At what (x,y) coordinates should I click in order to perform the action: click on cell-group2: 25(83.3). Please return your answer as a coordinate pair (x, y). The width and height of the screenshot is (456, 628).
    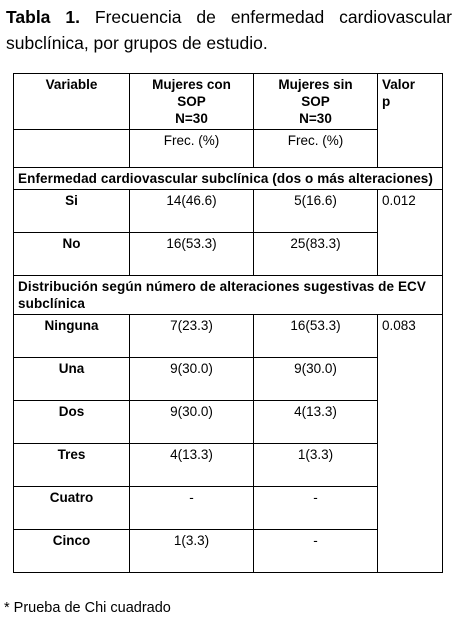
    Looking at the image, I should click on (315, 254).